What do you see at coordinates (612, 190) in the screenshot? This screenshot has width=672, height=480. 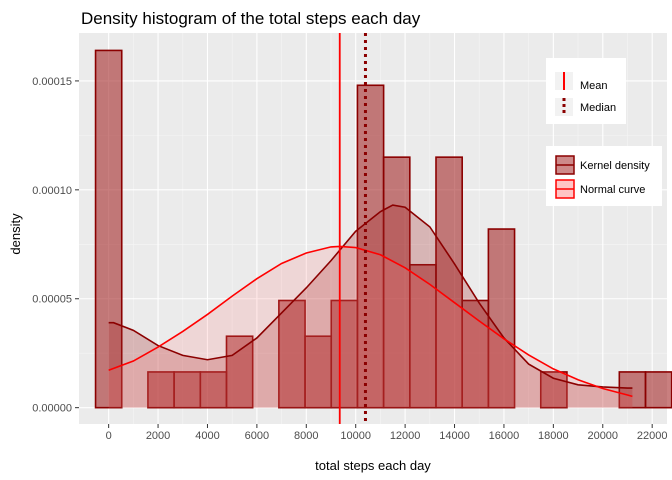 I see `legend-normal-label: Normal curve` at bounding box center [612, 190].